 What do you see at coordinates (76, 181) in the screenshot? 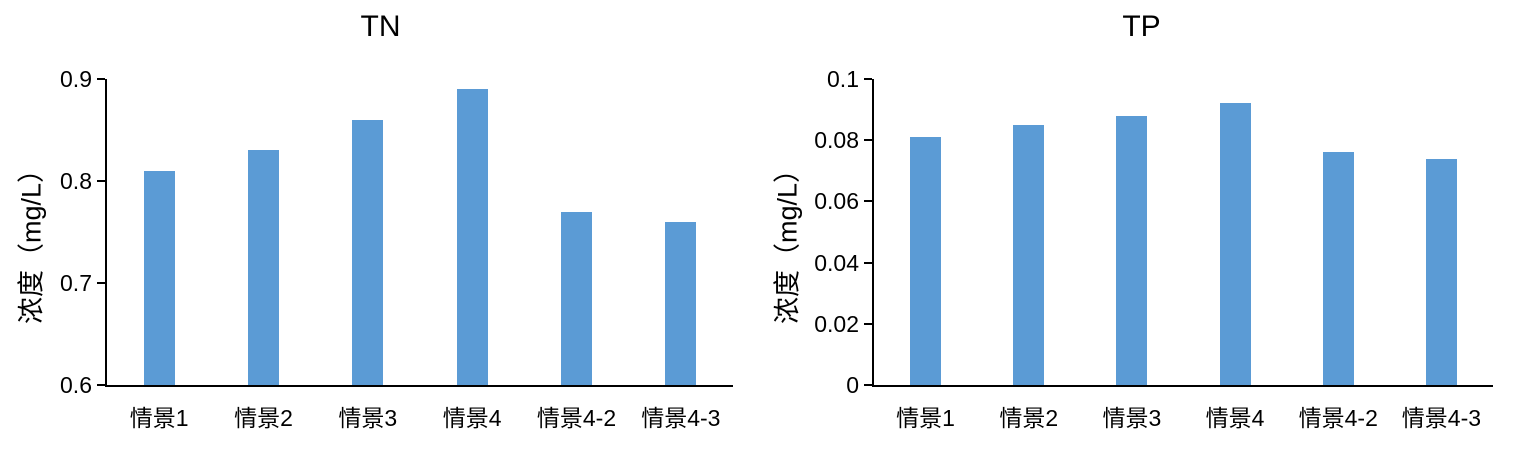
I see `y-tick-label: 0.8` at bounding box center [76, 181].